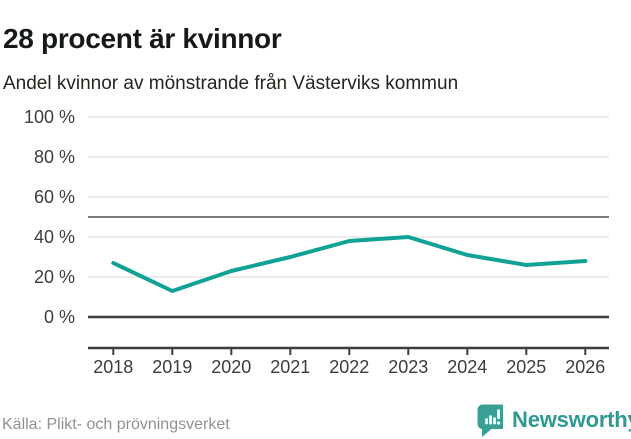 The height and width of the screenshot is (439, 631). I want to click on newsworthy-logo: Newsworthy, so click(554, 421).